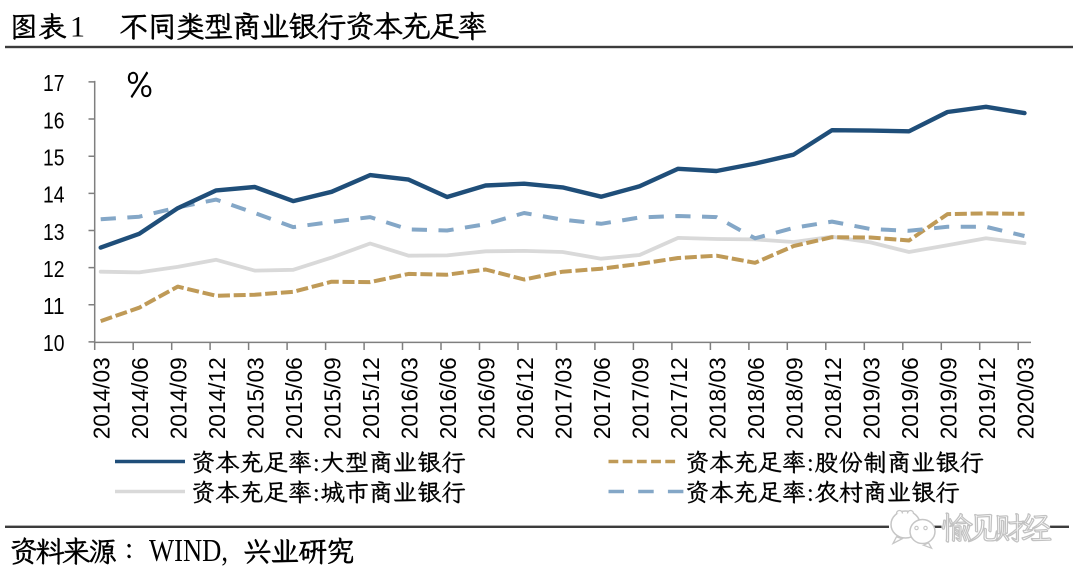 This screenshot has height=577, width=1080. What do you see at coordinates (54, 343) in the screenshot?
I see `svg-text: 10` at bounding box center [54, 343].